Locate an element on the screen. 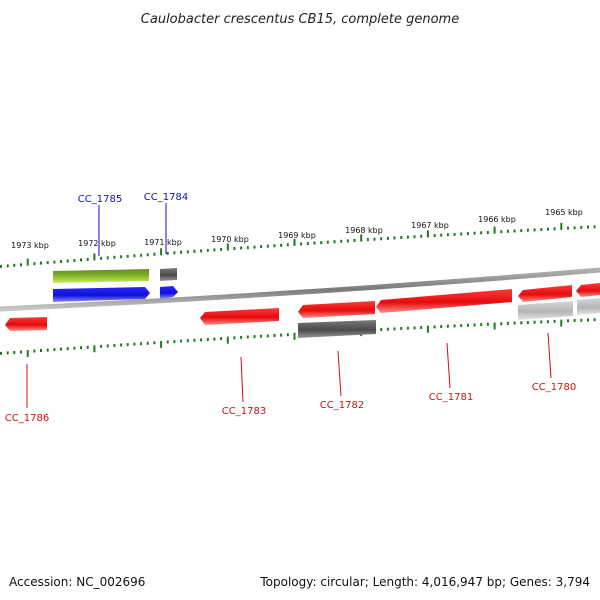  scale-label-1968kbp: 1968 kbp is located at coordinates (364, 230).